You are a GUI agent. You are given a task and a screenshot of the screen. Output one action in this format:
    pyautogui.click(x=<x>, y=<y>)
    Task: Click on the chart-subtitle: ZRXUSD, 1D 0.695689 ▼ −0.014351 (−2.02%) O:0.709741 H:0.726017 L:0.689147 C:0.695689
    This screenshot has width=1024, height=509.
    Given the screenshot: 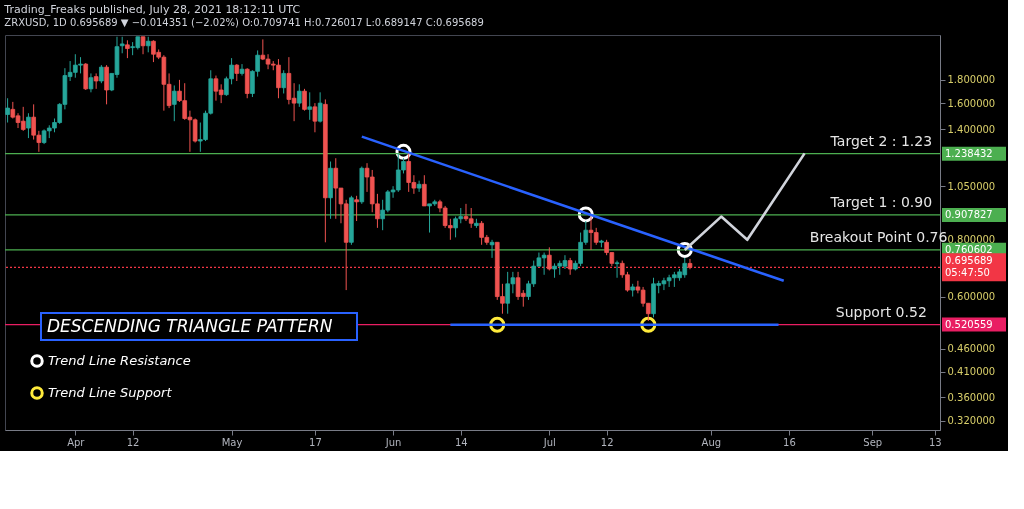 What is the action you would take?
    pyautogui.click(x=244, y=23)
    